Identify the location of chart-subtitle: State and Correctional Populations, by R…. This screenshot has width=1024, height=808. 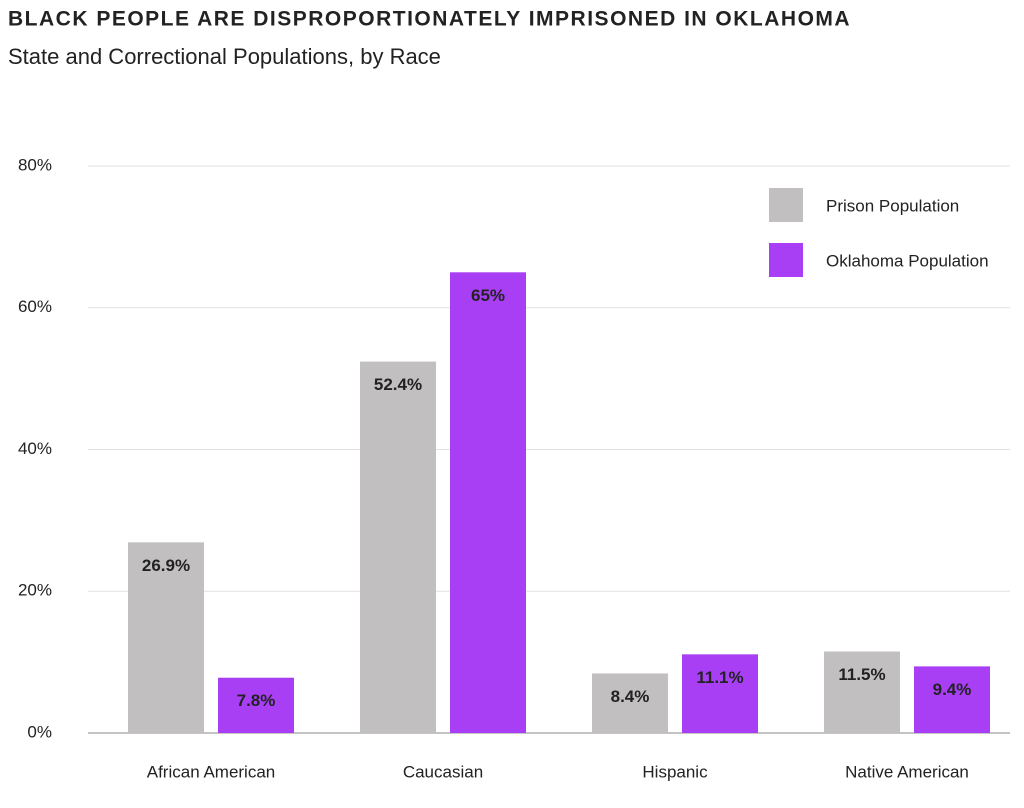
(224, 56).